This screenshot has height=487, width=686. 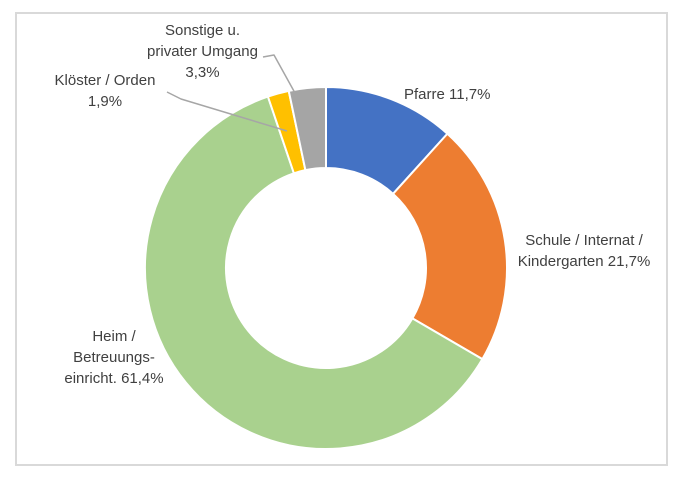 I want to click on label-sonstige-privater-umgang: Sonstige u. privater Umgang 3,3%, so click(x=202, y=51).